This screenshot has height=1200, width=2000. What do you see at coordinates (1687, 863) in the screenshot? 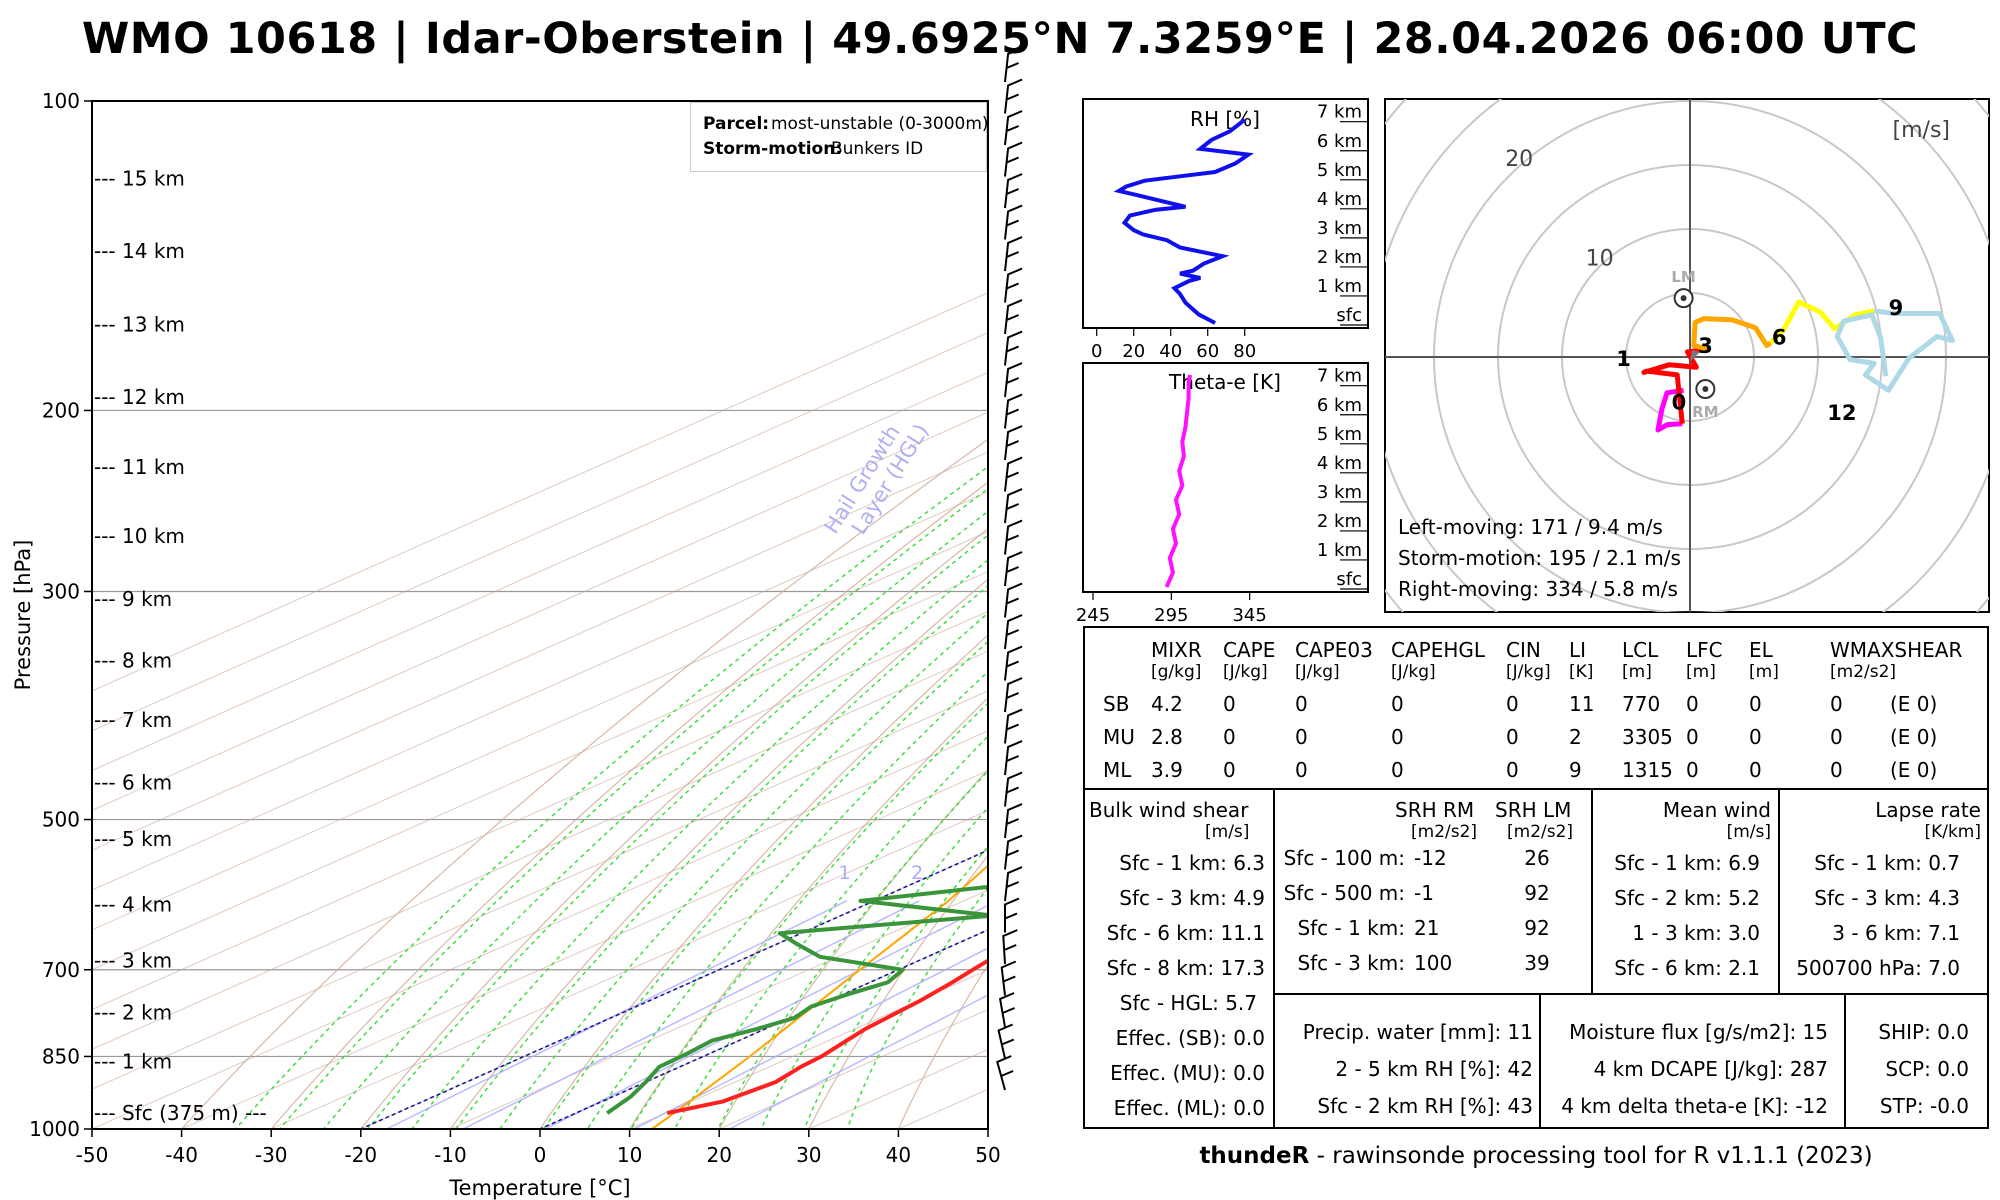
I see `meanwind-row: Sfc - 1 km: 6.9` at bounding box center [1687, 863].